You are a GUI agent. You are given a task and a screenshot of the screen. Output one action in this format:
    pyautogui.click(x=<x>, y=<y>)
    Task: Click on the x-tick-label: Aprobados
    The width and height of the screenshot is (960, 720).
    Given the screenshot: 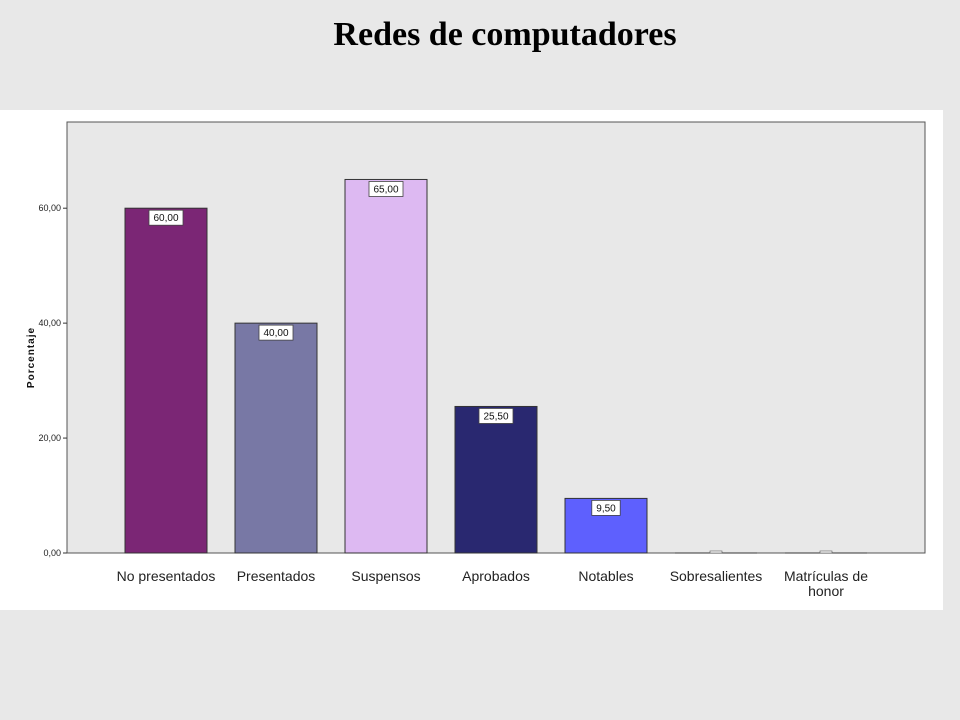 What is the action you would take?
    pyautogui.click(x=496, y=576)
    